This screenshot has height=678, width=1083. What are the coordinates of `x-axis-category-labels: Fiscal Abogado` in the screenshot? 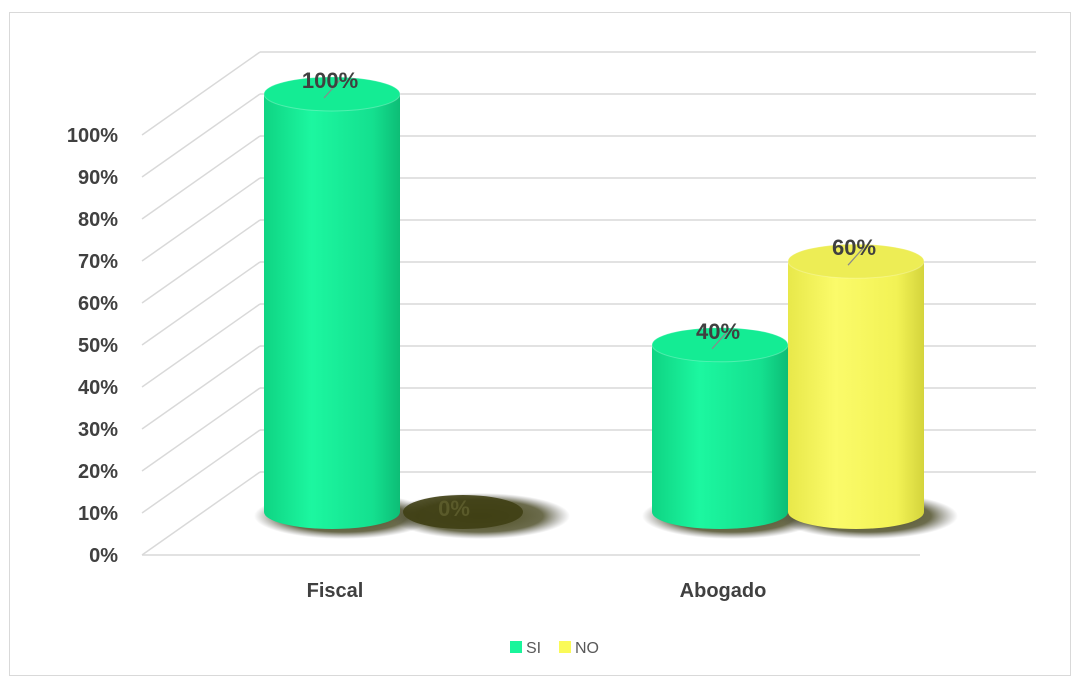 It's located at (537, 591).